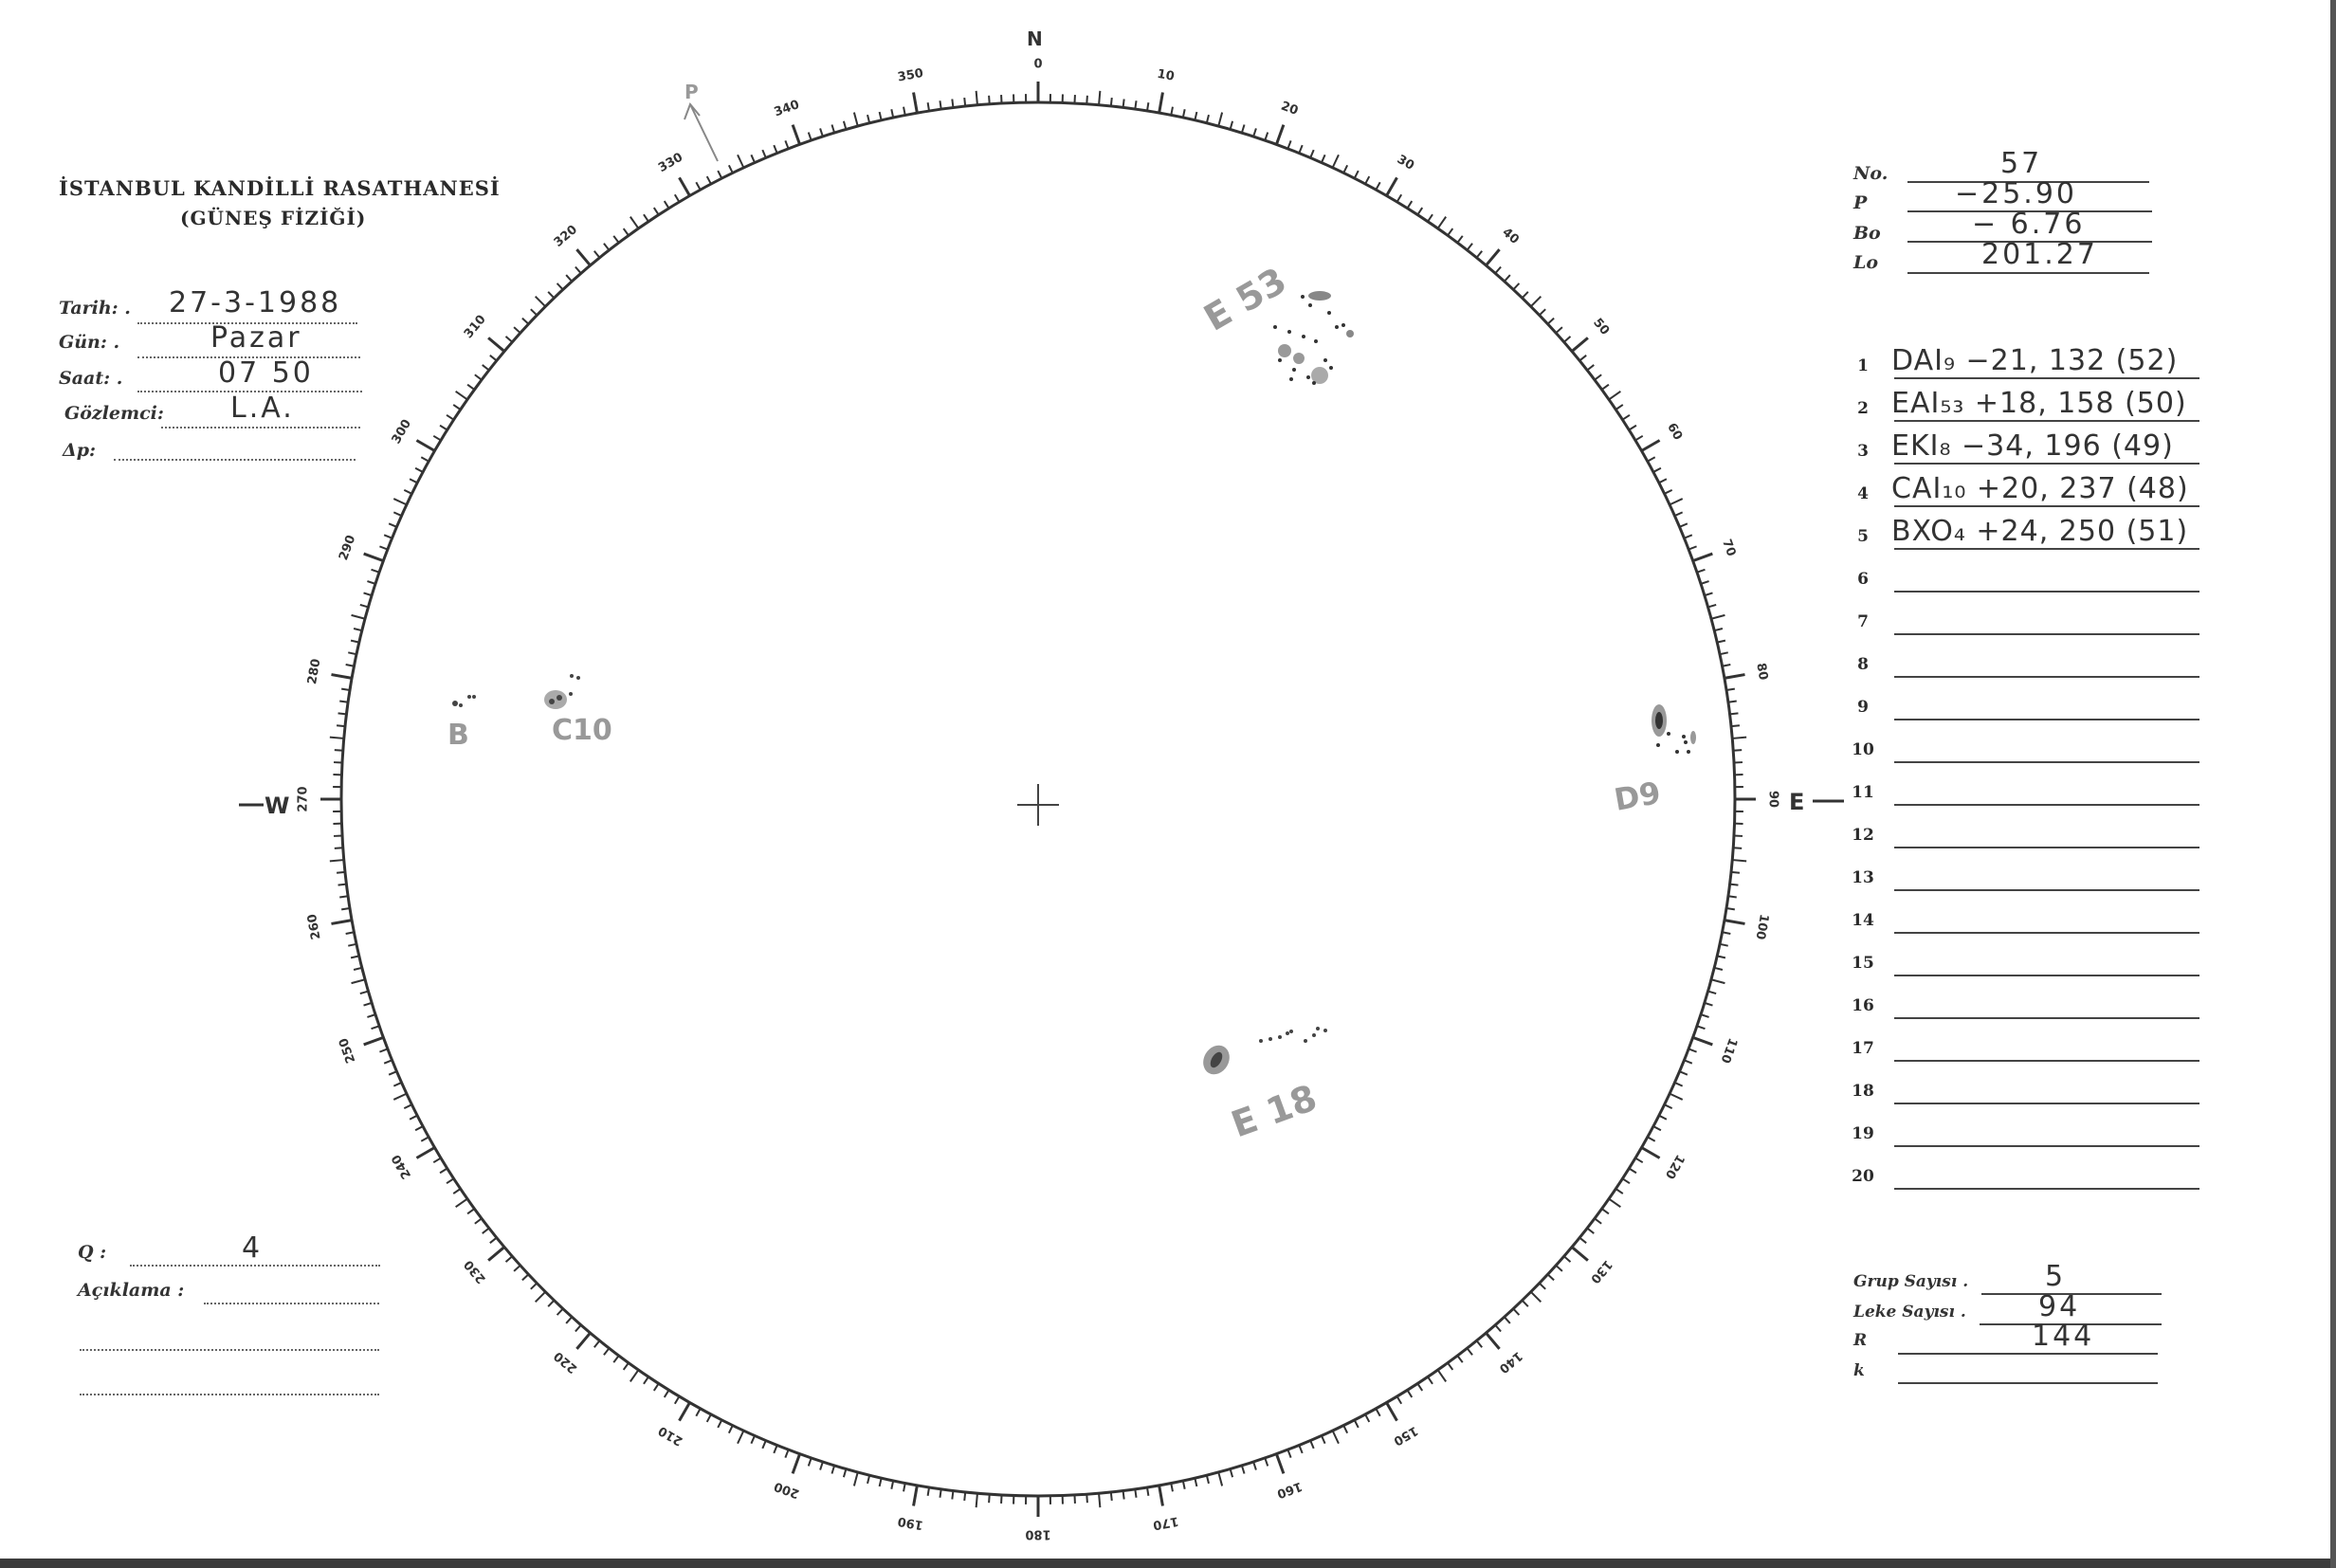 The height and width of the screenshot is (1568, 2336). What do you see at coordinates (2063, 1336) in the screenshot?
I see `r-value: 144` at bounding box center [2063, 1336].